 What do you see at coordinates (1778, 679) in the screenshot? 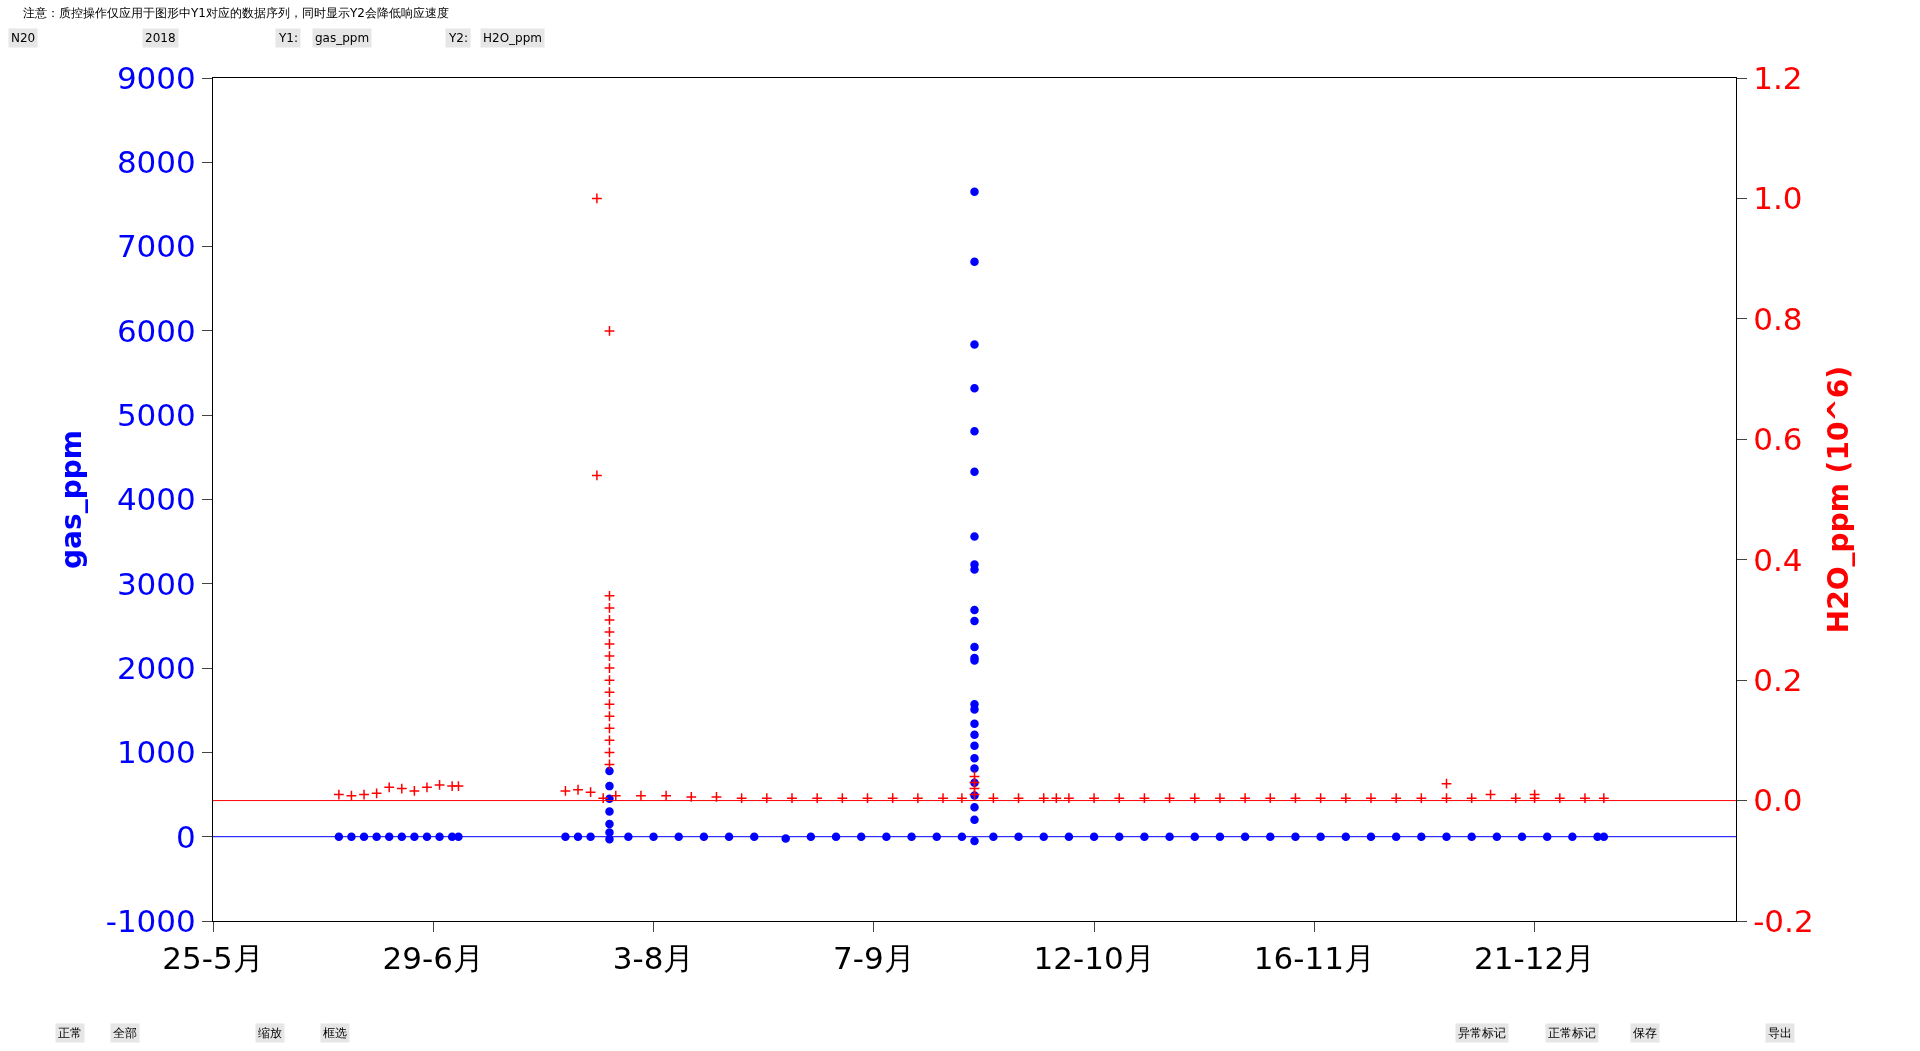
I see `y2-tick-label: 0.2` at bounding box center [1778, 679].